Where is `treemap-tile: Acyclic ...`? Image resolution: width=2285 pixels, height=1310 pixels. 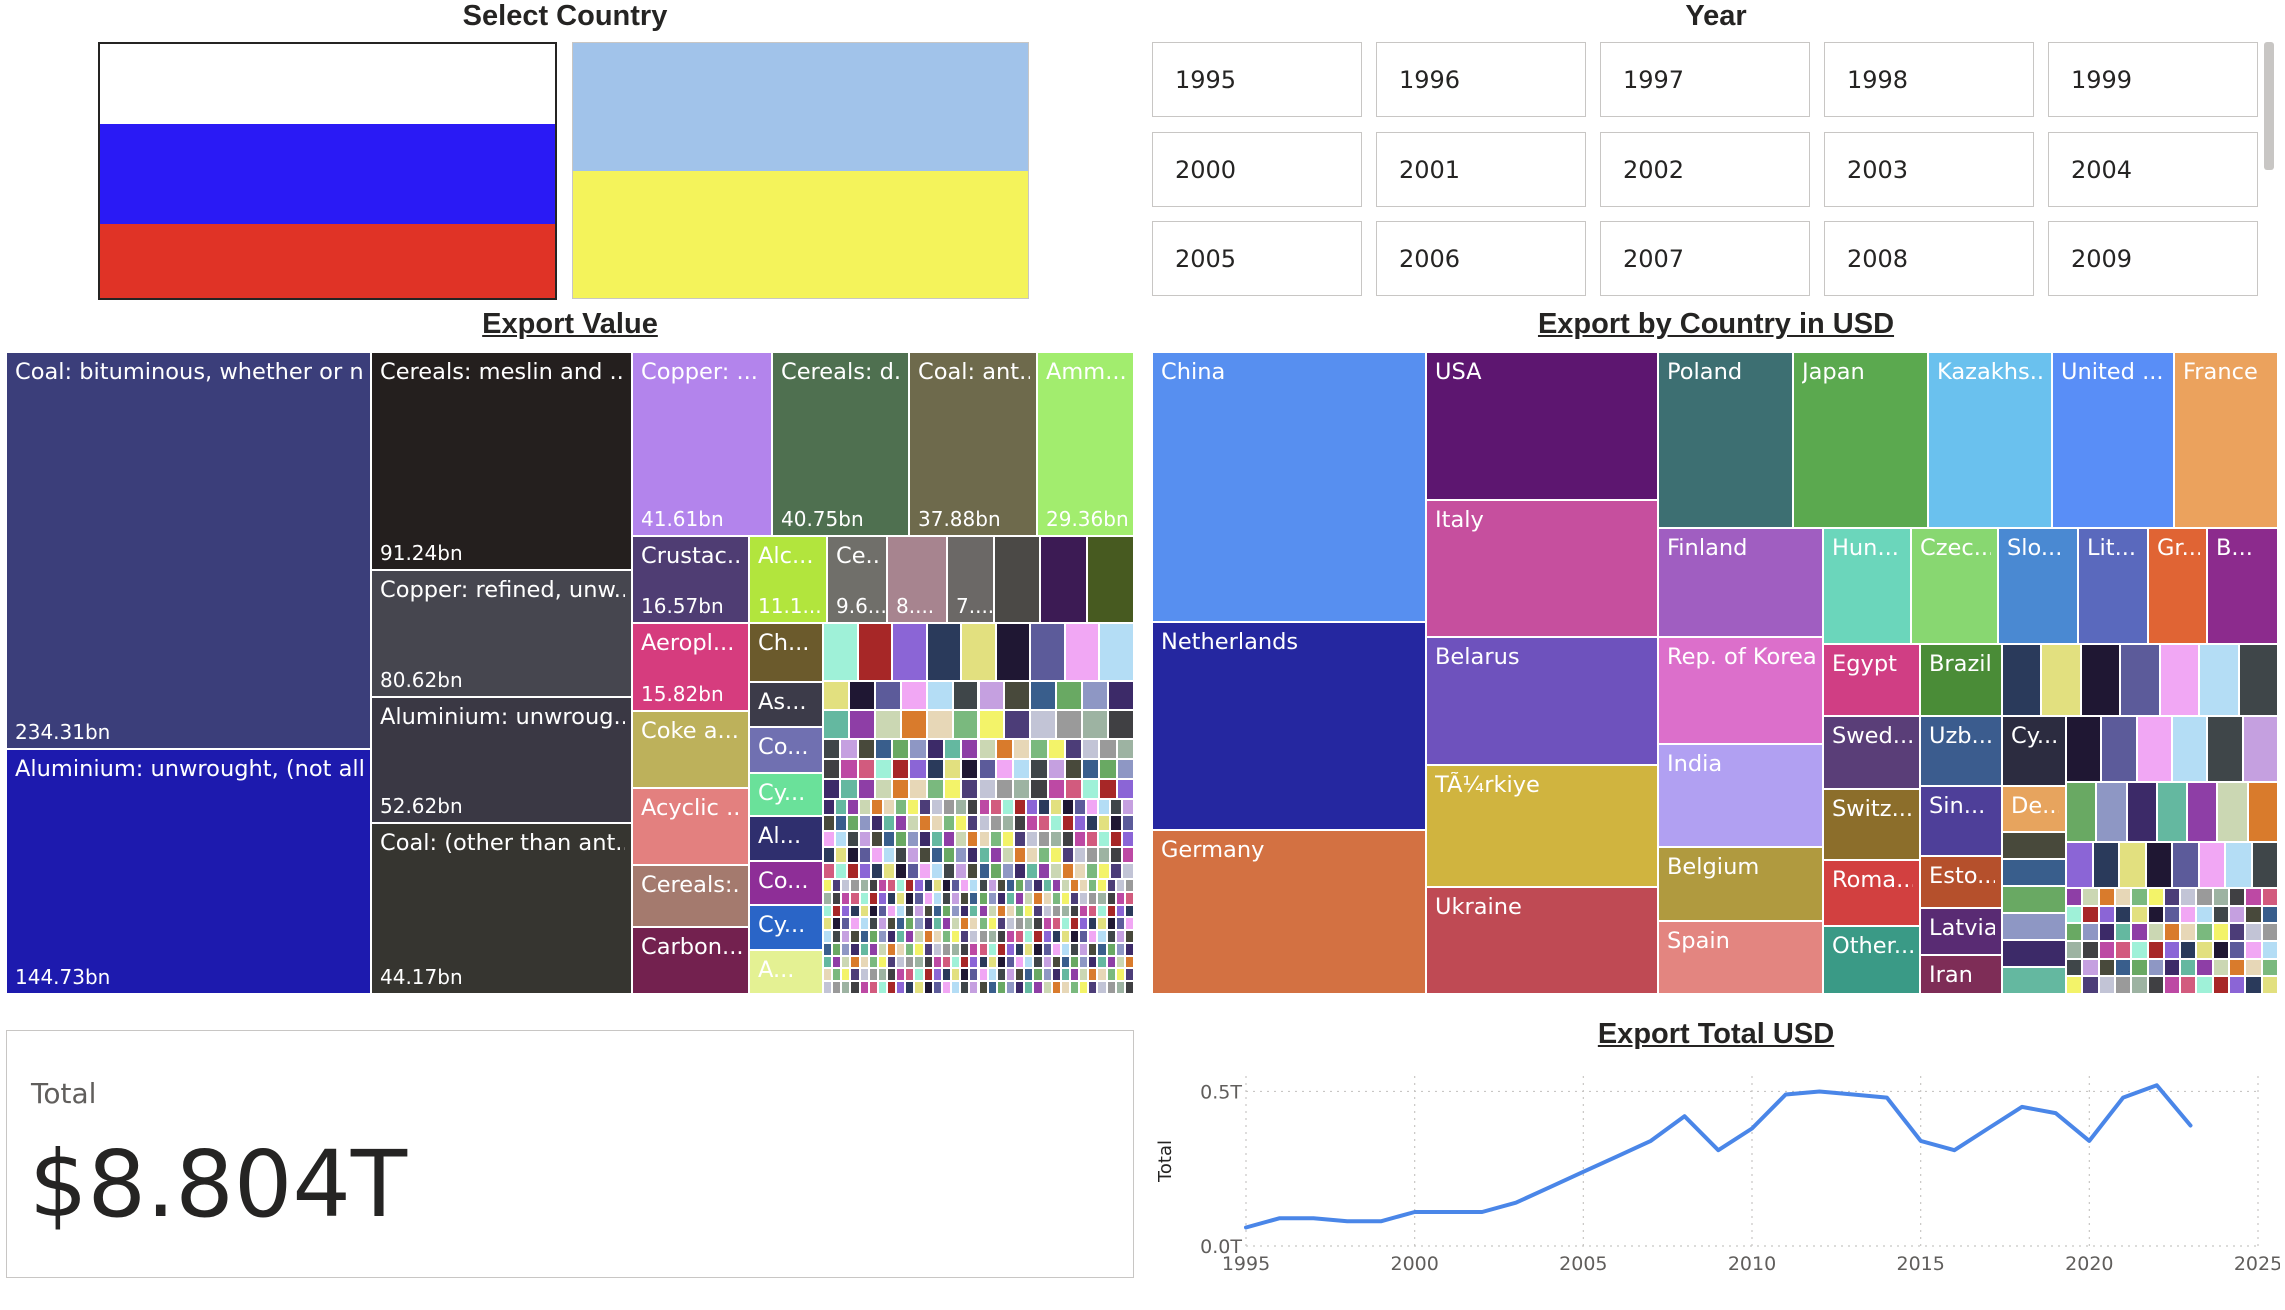 treemap-tile: Acyclic ... is located at coordinates (690, 826).